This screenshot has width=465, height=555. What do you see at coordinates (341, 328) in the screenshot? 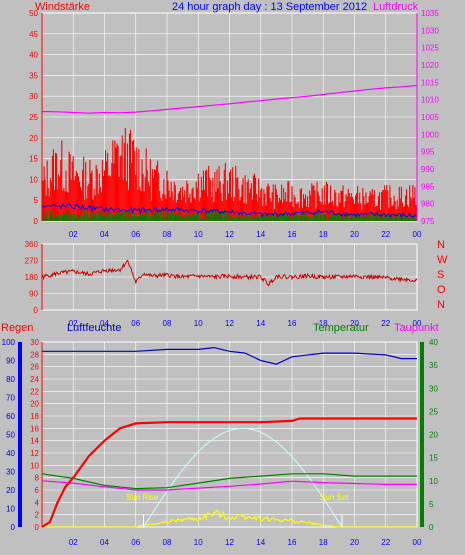
I see `temperature-axis-title: Temperatur` at bounding box center [341, 328].